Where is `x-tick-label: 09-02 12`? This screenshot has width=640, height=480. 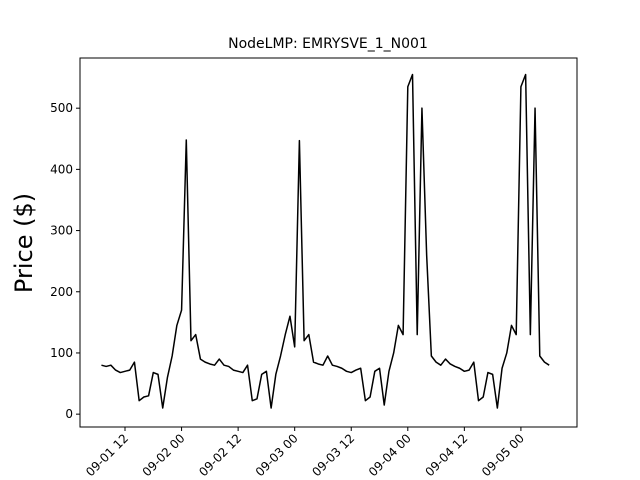 x-tick-label: 09-02 12 is located at coordinates (220, 455).